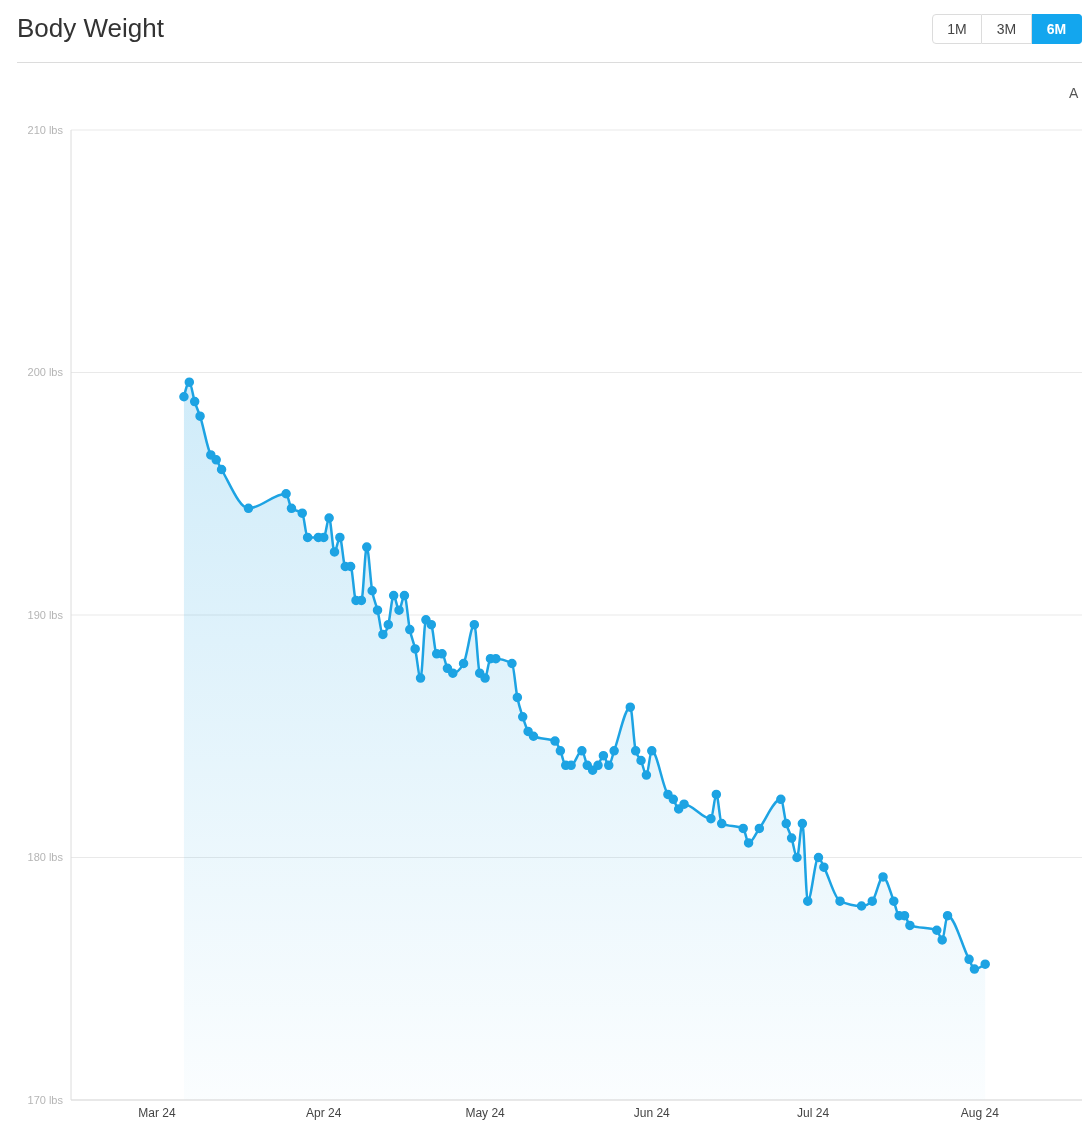  I want to click on y-tick-label: 170 lbs, so click(45, 1099).